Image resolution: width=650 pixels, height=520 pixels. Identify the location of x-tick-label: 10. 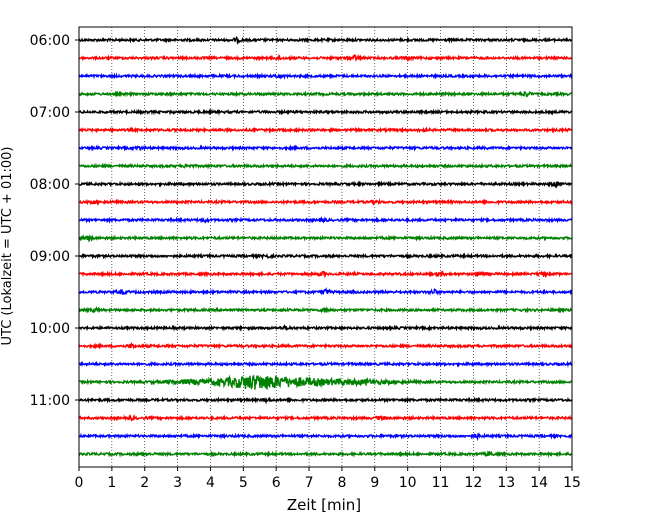
(408, 483).